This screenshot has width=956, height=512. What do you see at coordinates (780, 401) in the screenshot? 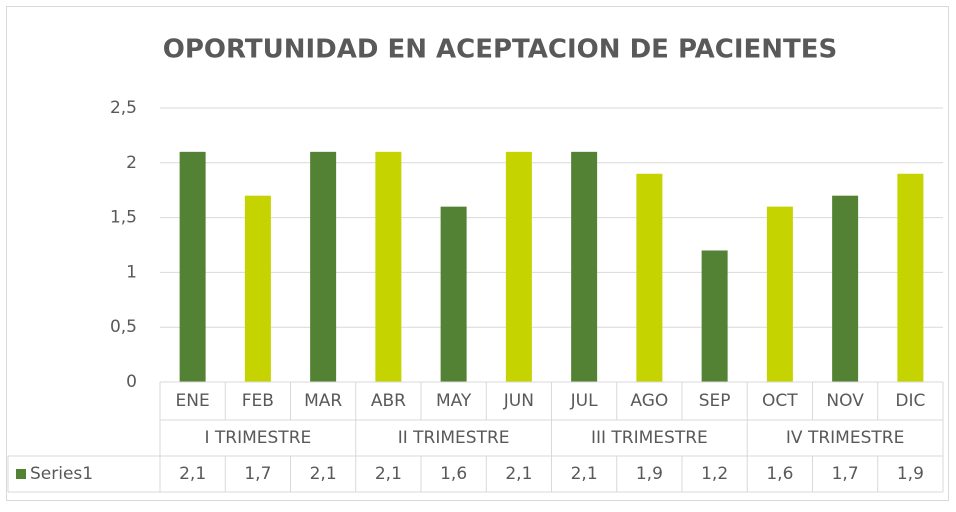
I see `x-tick-label: OCT` at bounding box center [780, 401].